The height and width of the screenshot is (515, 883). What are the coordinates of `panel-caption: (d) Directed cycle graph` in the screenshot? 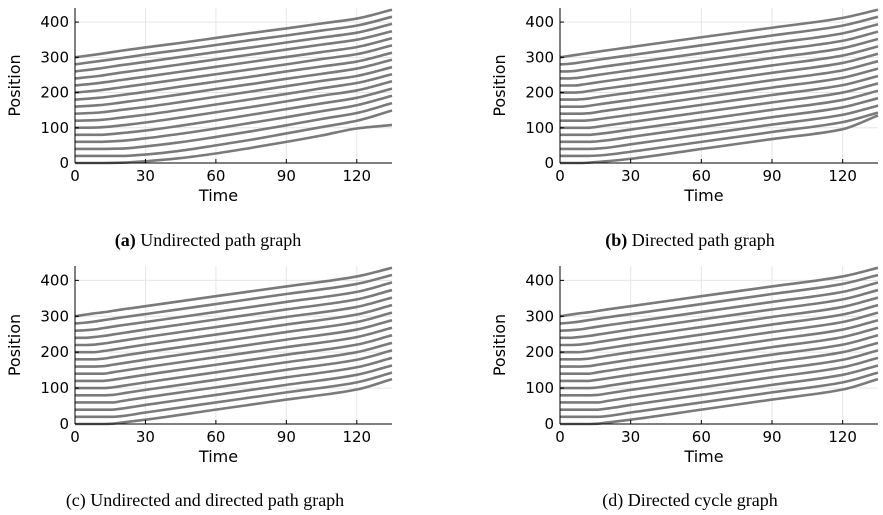 It's located at (689, 500).